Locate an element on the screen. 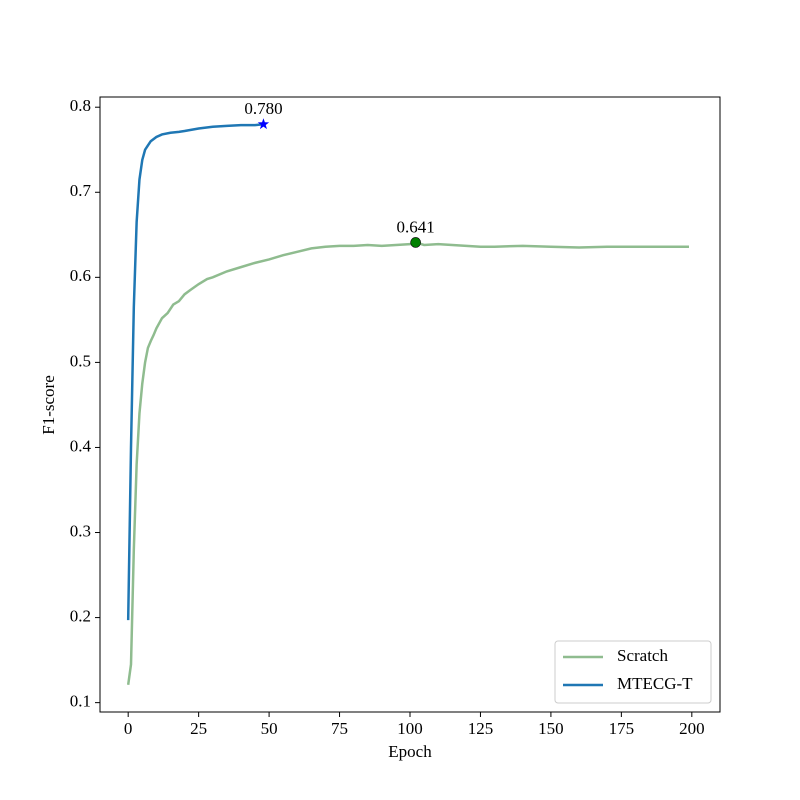  x-tick-label: 200 is located at coordinates (692, 728).